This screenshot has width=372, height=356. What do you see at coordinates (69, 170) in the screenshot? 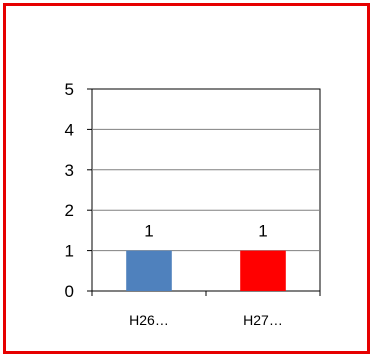
I see `y-tick-label: 3` at bounding box center [69, 170].